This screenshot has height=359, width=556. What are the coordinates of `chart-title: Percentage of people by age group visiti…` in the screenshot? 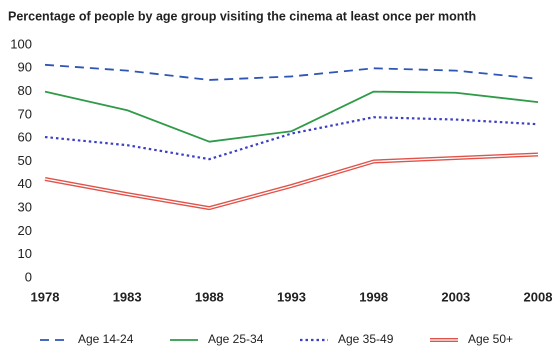 It's located at (242, 16).